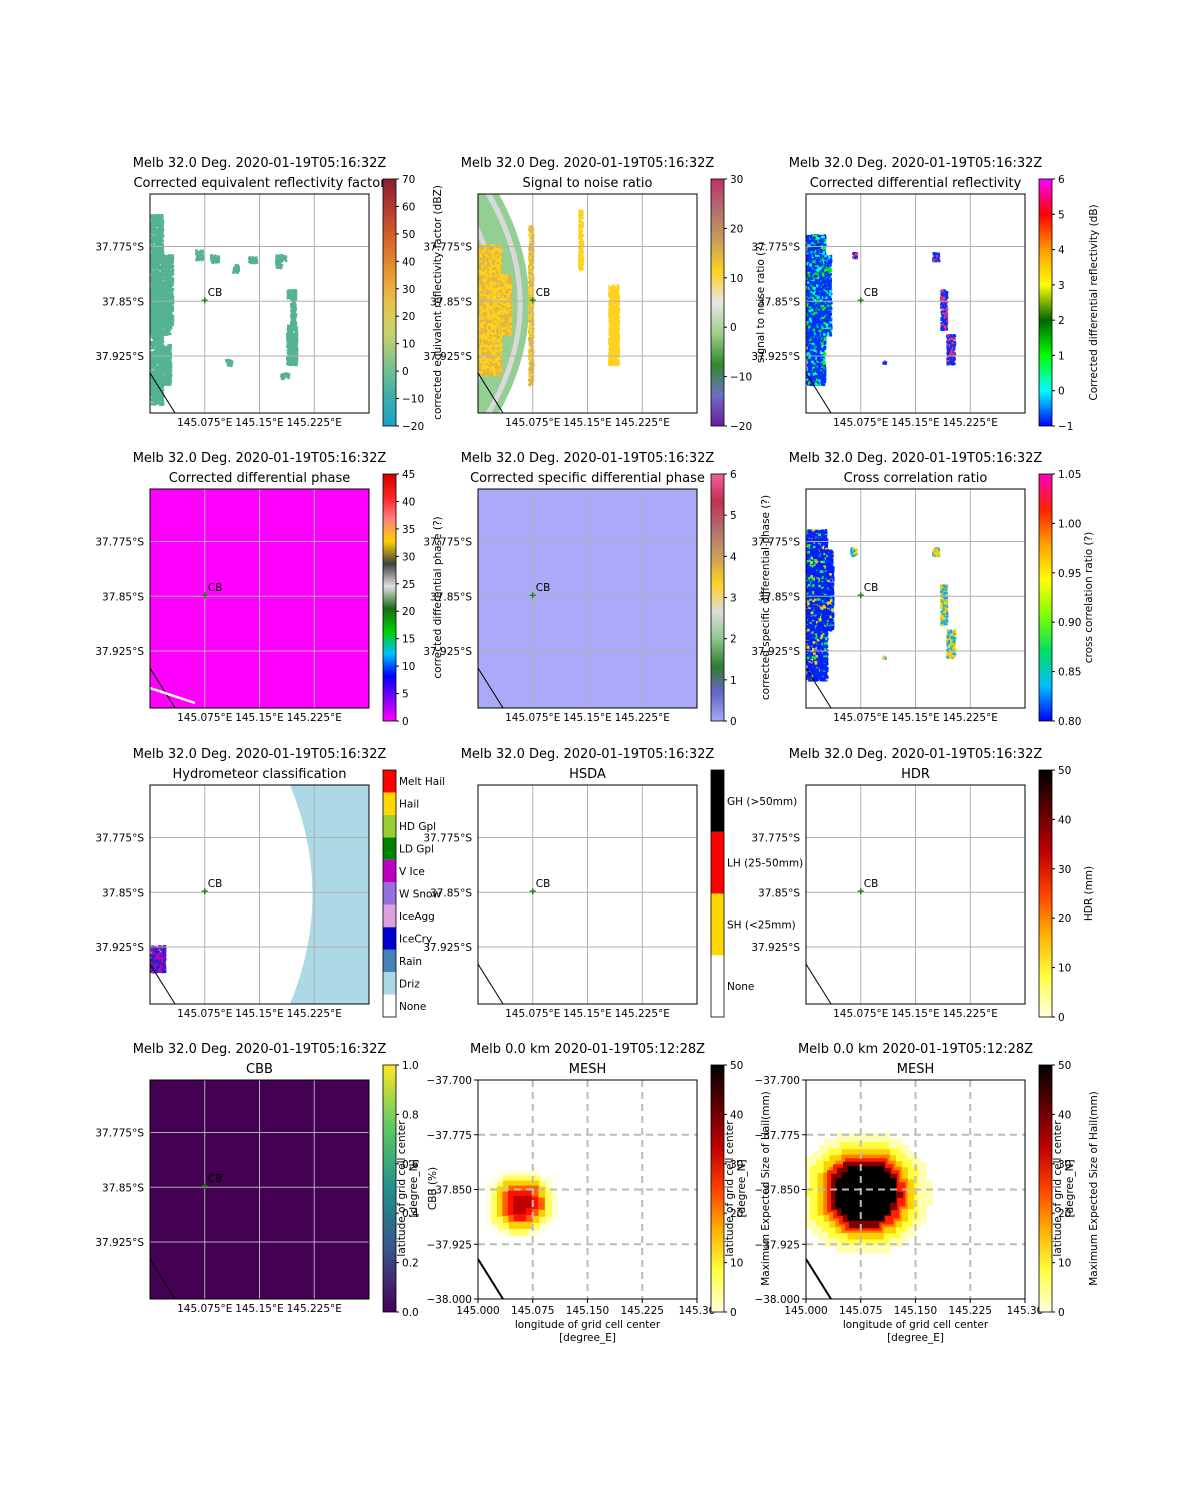 Image resolution: width=1200 pixels, height=1500 pixels. Describe the element at coordinates (408, 207) in the screenshot. I see `colorbar-tick-label: 60` at that location.